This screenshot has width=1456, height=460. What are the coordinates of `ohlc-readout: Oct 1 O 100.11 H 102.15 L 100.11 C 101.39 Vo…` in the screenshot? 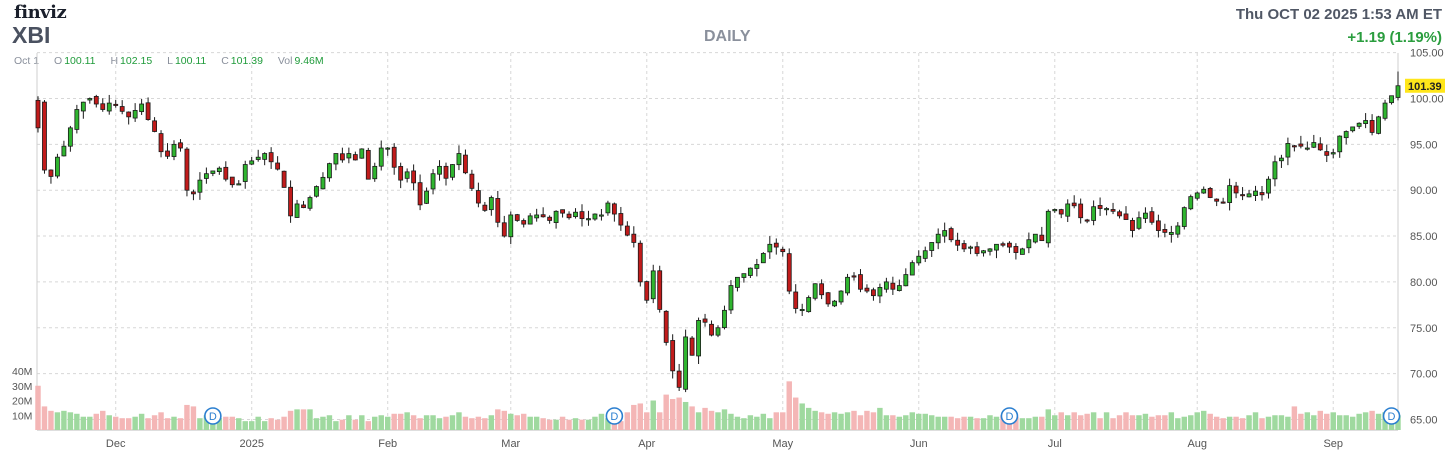 It's located at (169, 61).